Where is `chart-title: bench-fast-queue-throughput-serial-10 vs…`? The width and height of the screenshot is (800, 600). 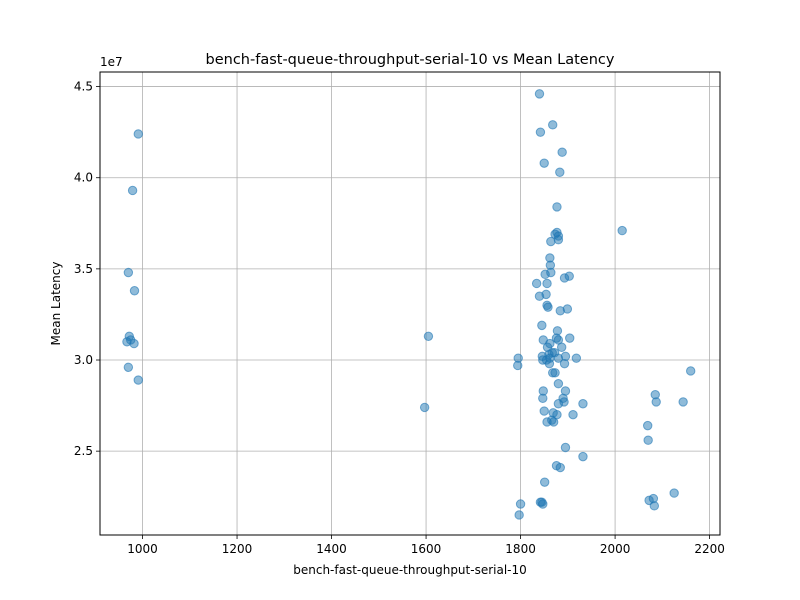
chart-title: bench-fast-queue-throughput-serial-10 vs… is located at coordinates (410, 60).